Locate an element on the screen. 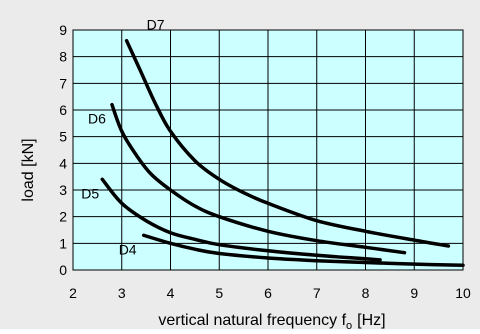 The height and width of the screenshot is (334, 480). x-axis-unit: [Hz] is located at coordinates (371, 320).